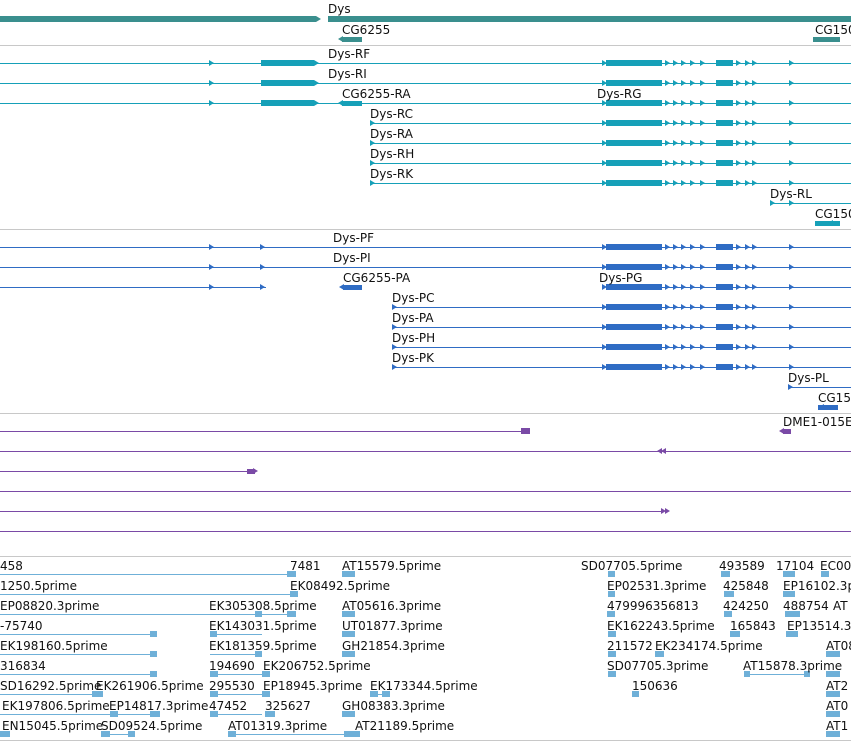 The height and width of the screenshot is (741, 851). Describe the element at coordinates (150, 686) in the screenshot. I see `est-label: EK261906.5prime` at that location.